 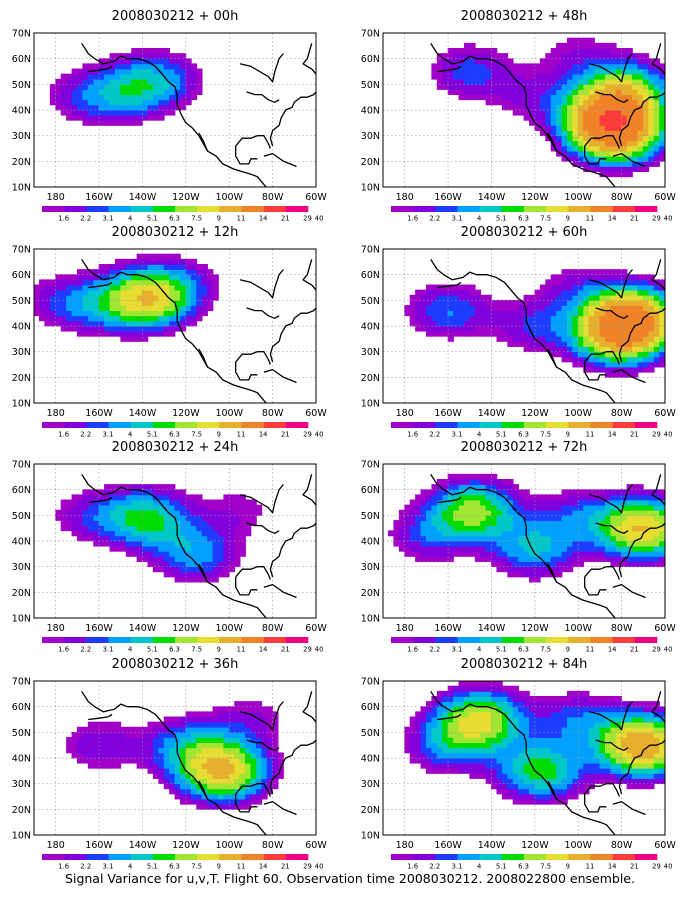 What do you see at coordinates (513, 209) in the screenshot?
I see `colorbar-swatch` at bounding box center [513, 209].